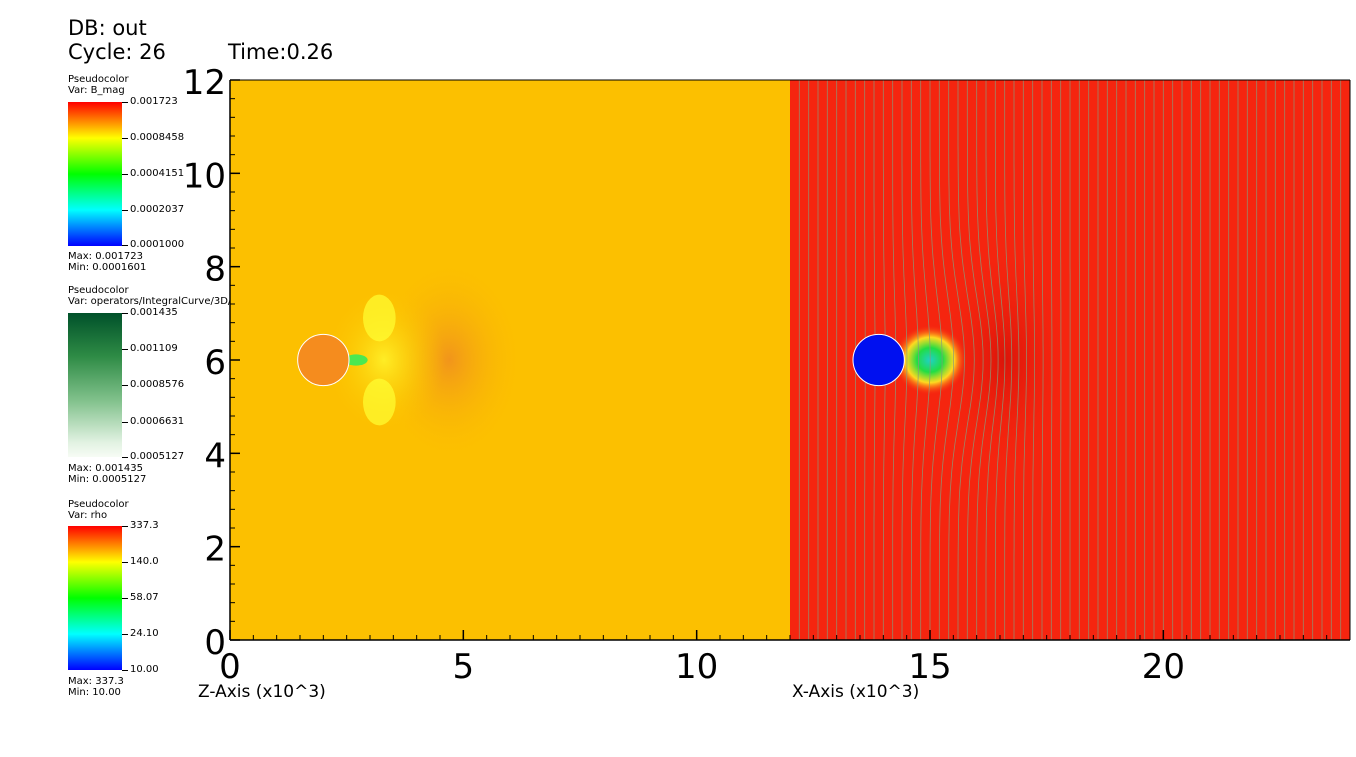  I want to click on legend-tick-label: 24.10, so click(144, 633).